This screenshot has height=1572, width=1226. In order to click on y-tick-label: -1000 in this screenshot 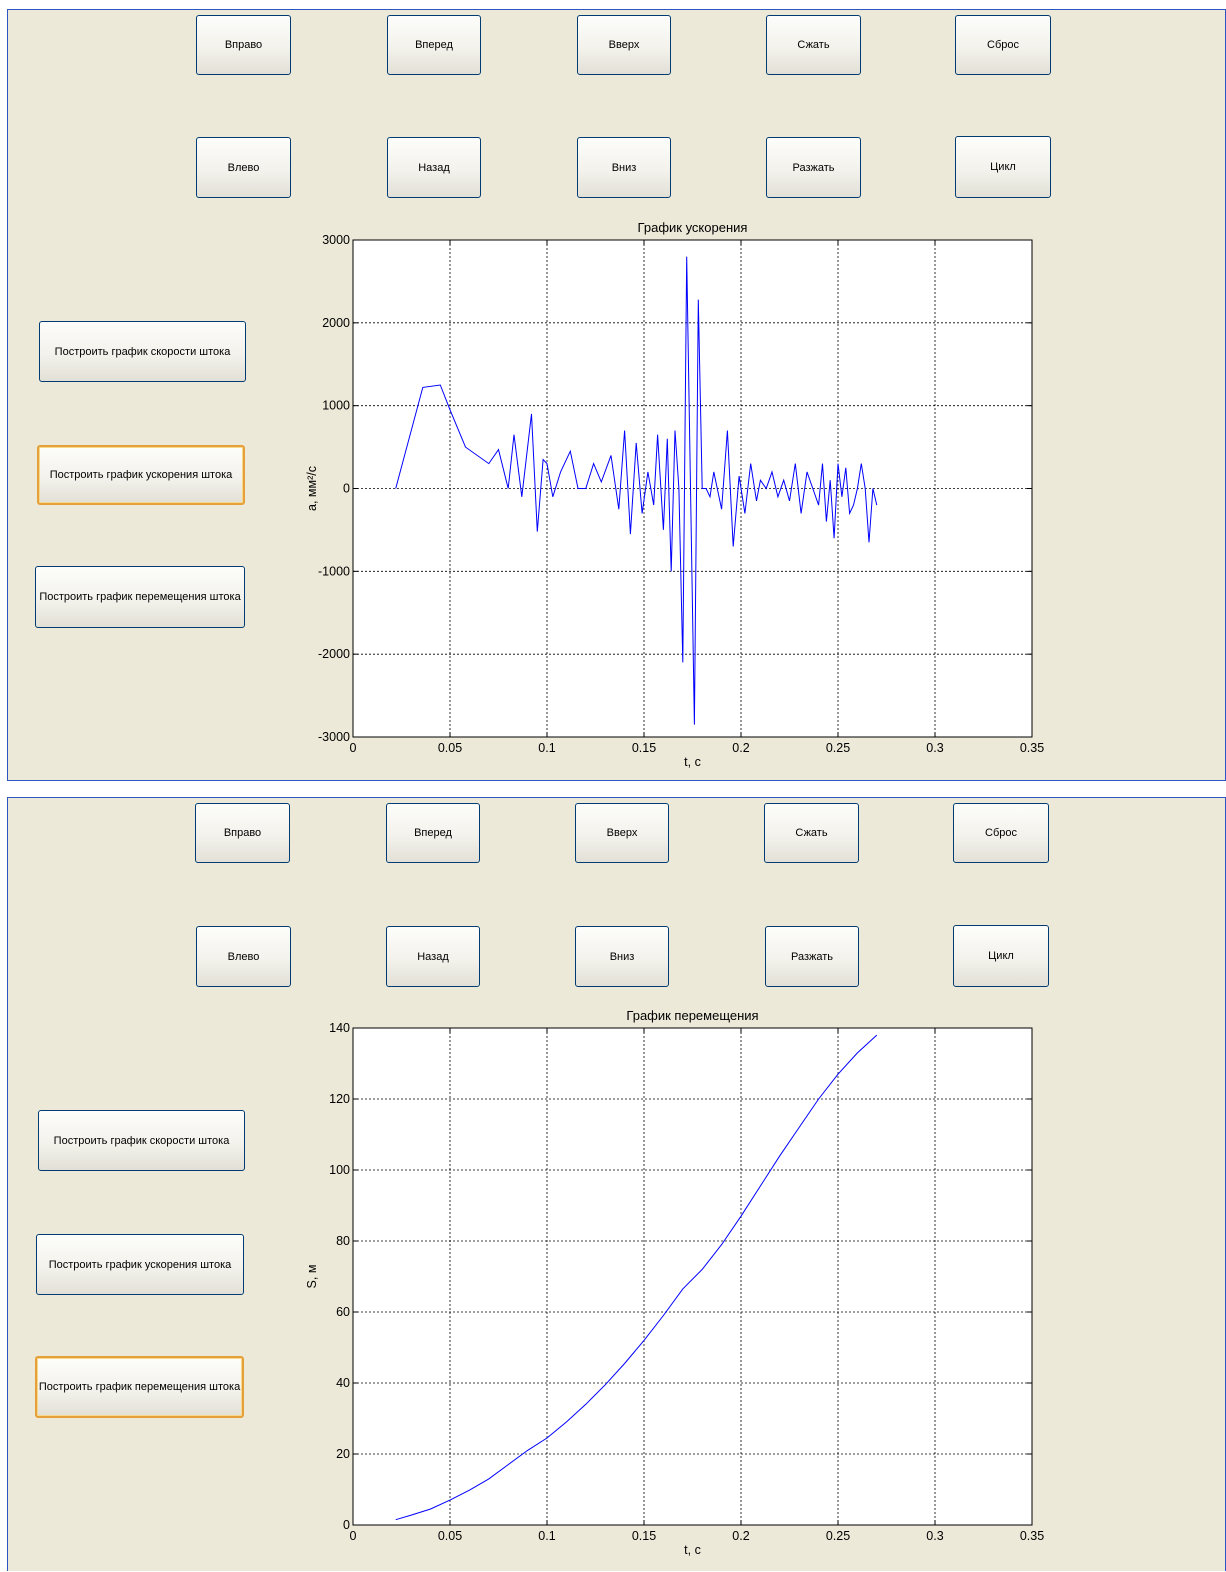, I will do `click(334, 571)`.